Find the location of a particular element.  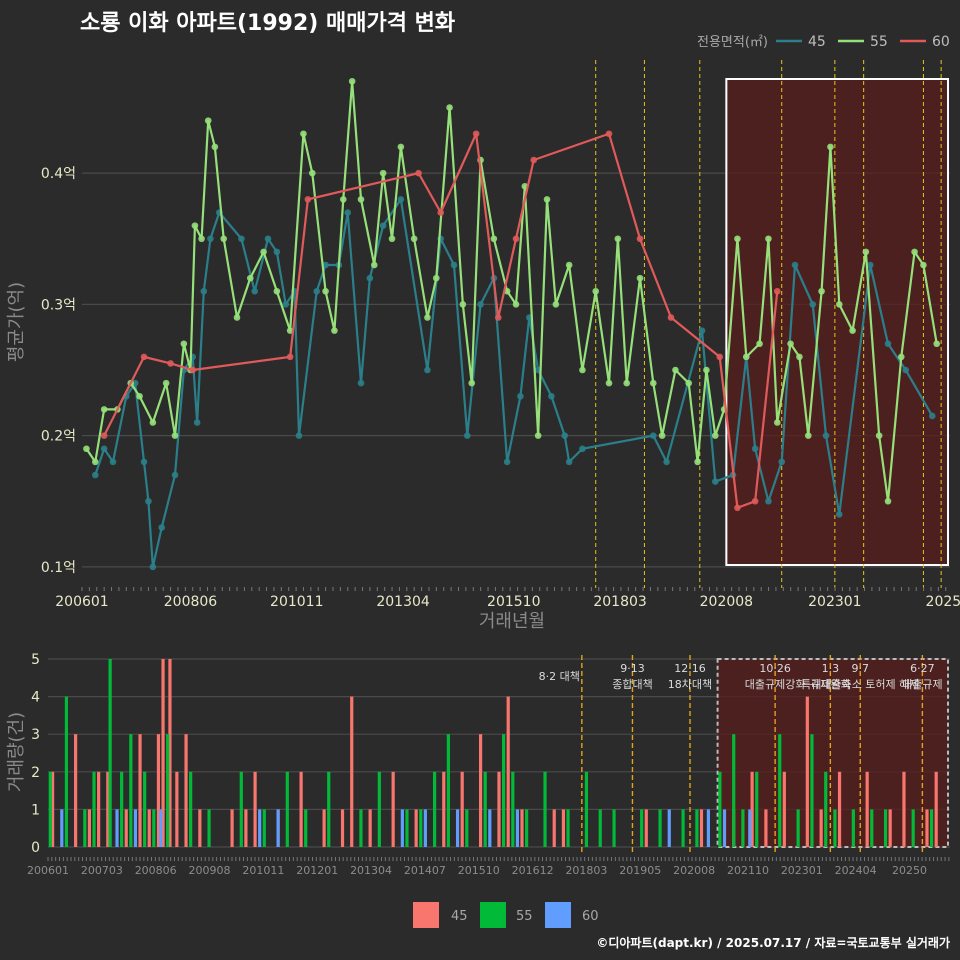

volume-x-tick-label: 202008 is located at coordinates (694, 870).